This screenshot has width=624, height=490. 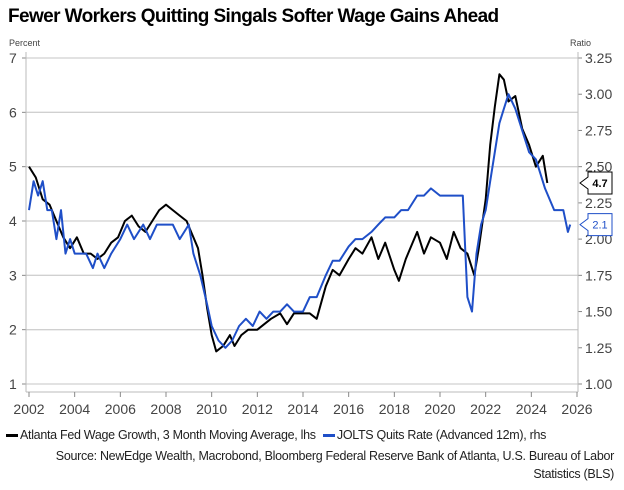 What do you see at coordinates (348, 409) in the screenshot?
I see `x-tick-label: 2016` at bounding box center [348, 409].